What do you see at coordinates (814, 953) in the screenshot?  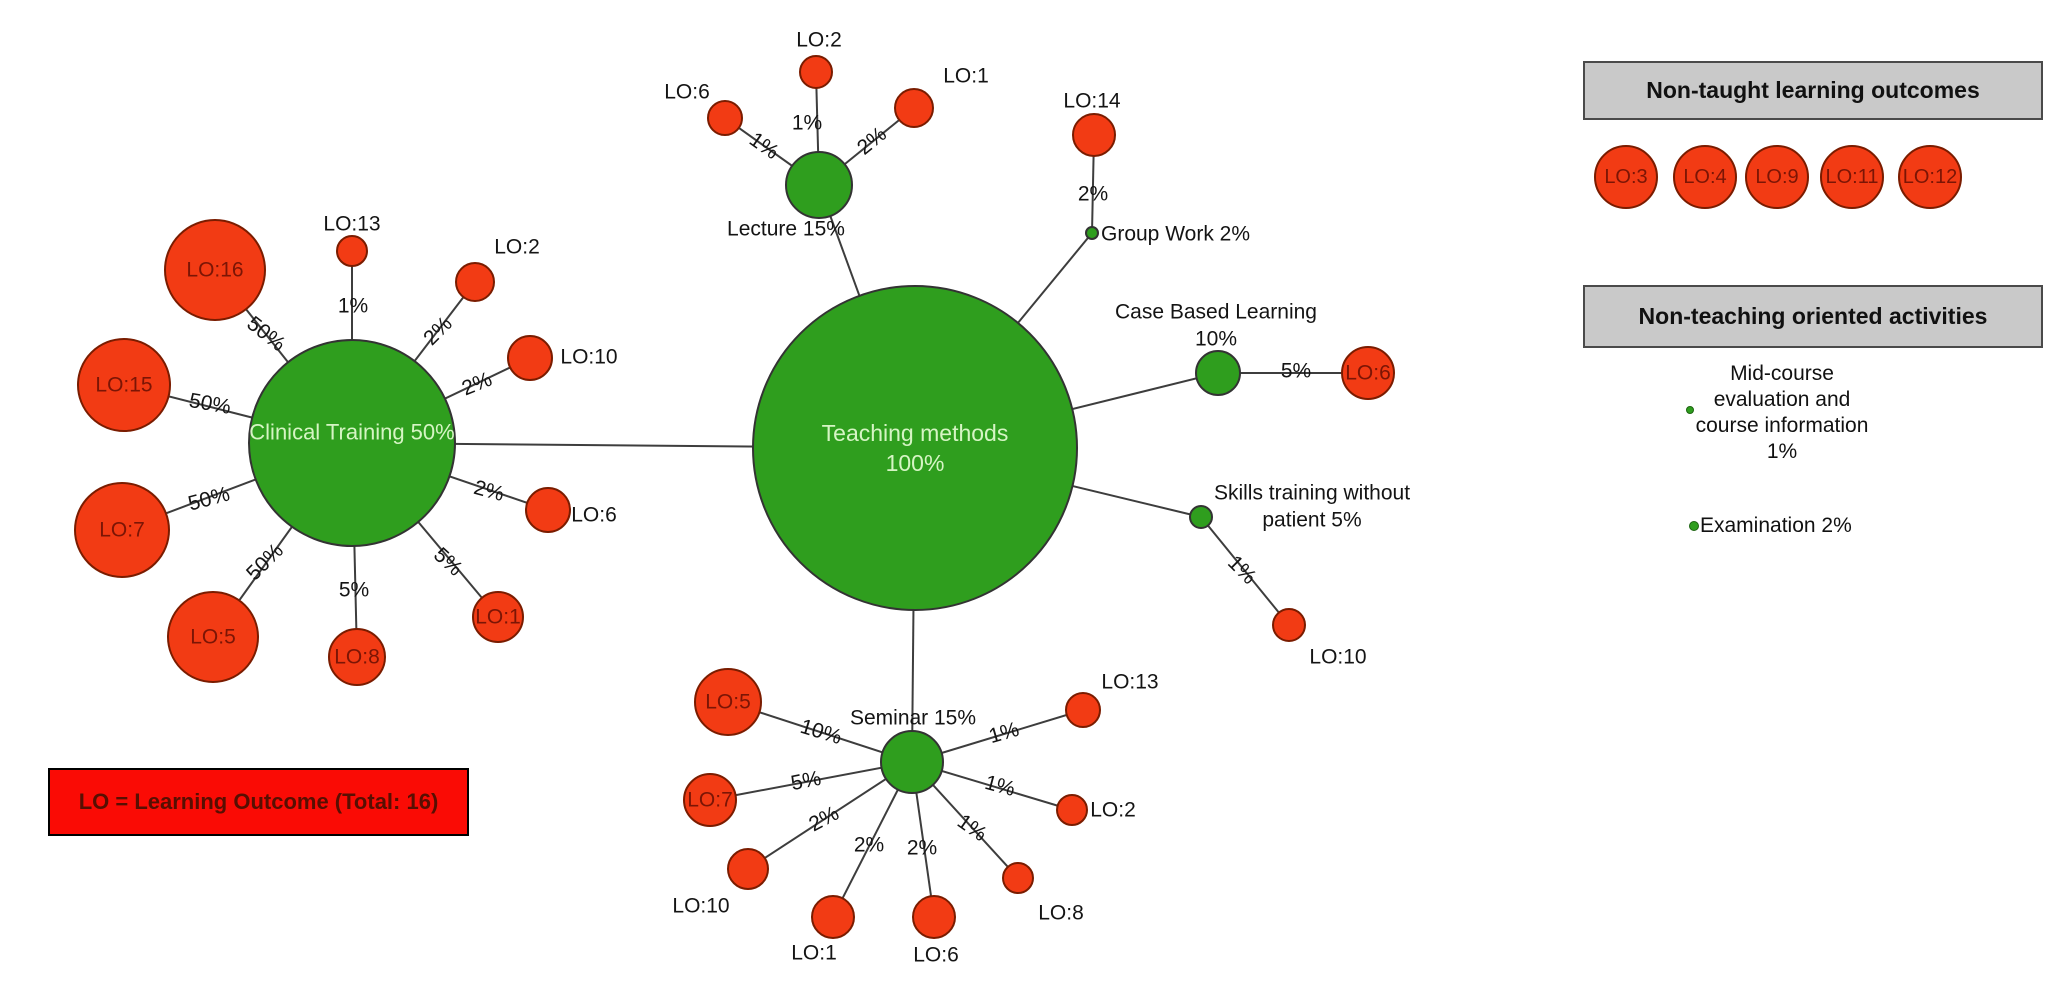 I see `node-label-sem-lo1: LO:1` at bounding box center [814, 953].